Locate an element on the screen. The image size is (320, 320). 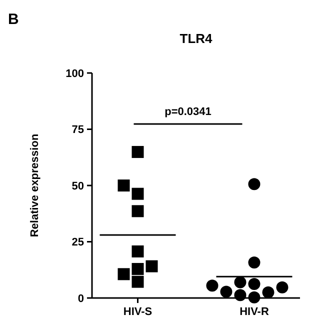
y-axis-title: Relative expression is located at coordinates (35, 186).